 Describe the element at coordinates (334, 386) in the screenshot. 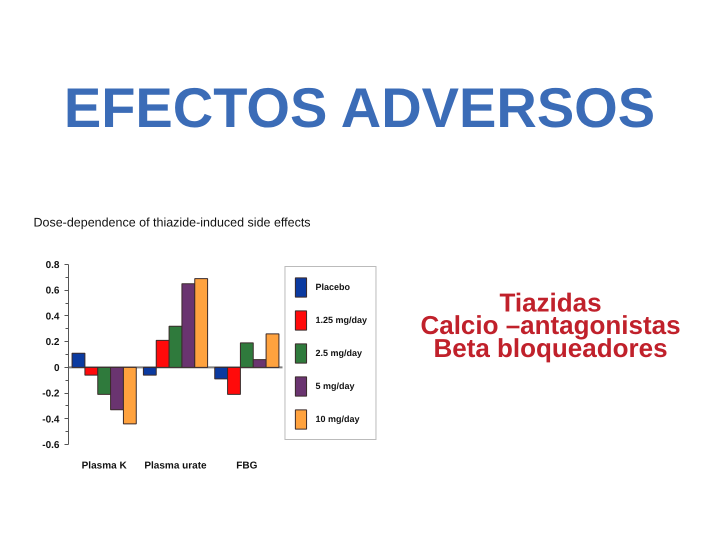

I see `legend-label: 5 mg/day` at that location.